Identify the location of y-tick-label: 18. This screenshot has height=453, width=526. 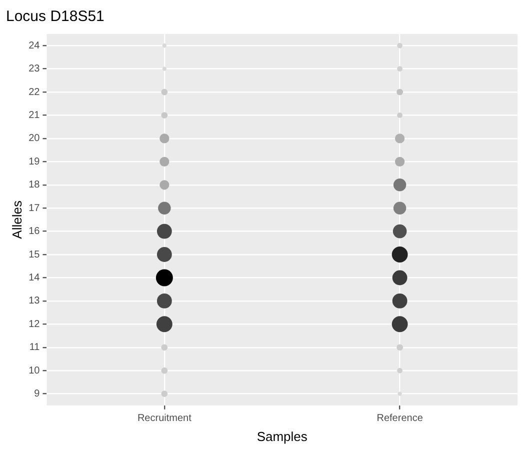
(34, 185).